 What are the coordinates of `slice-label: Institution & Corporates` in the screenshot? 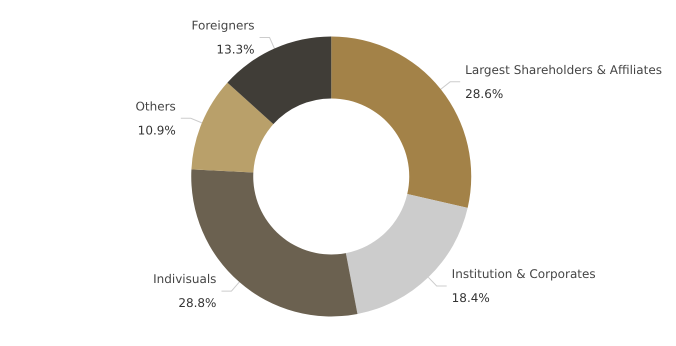 It's located at (524, 273).